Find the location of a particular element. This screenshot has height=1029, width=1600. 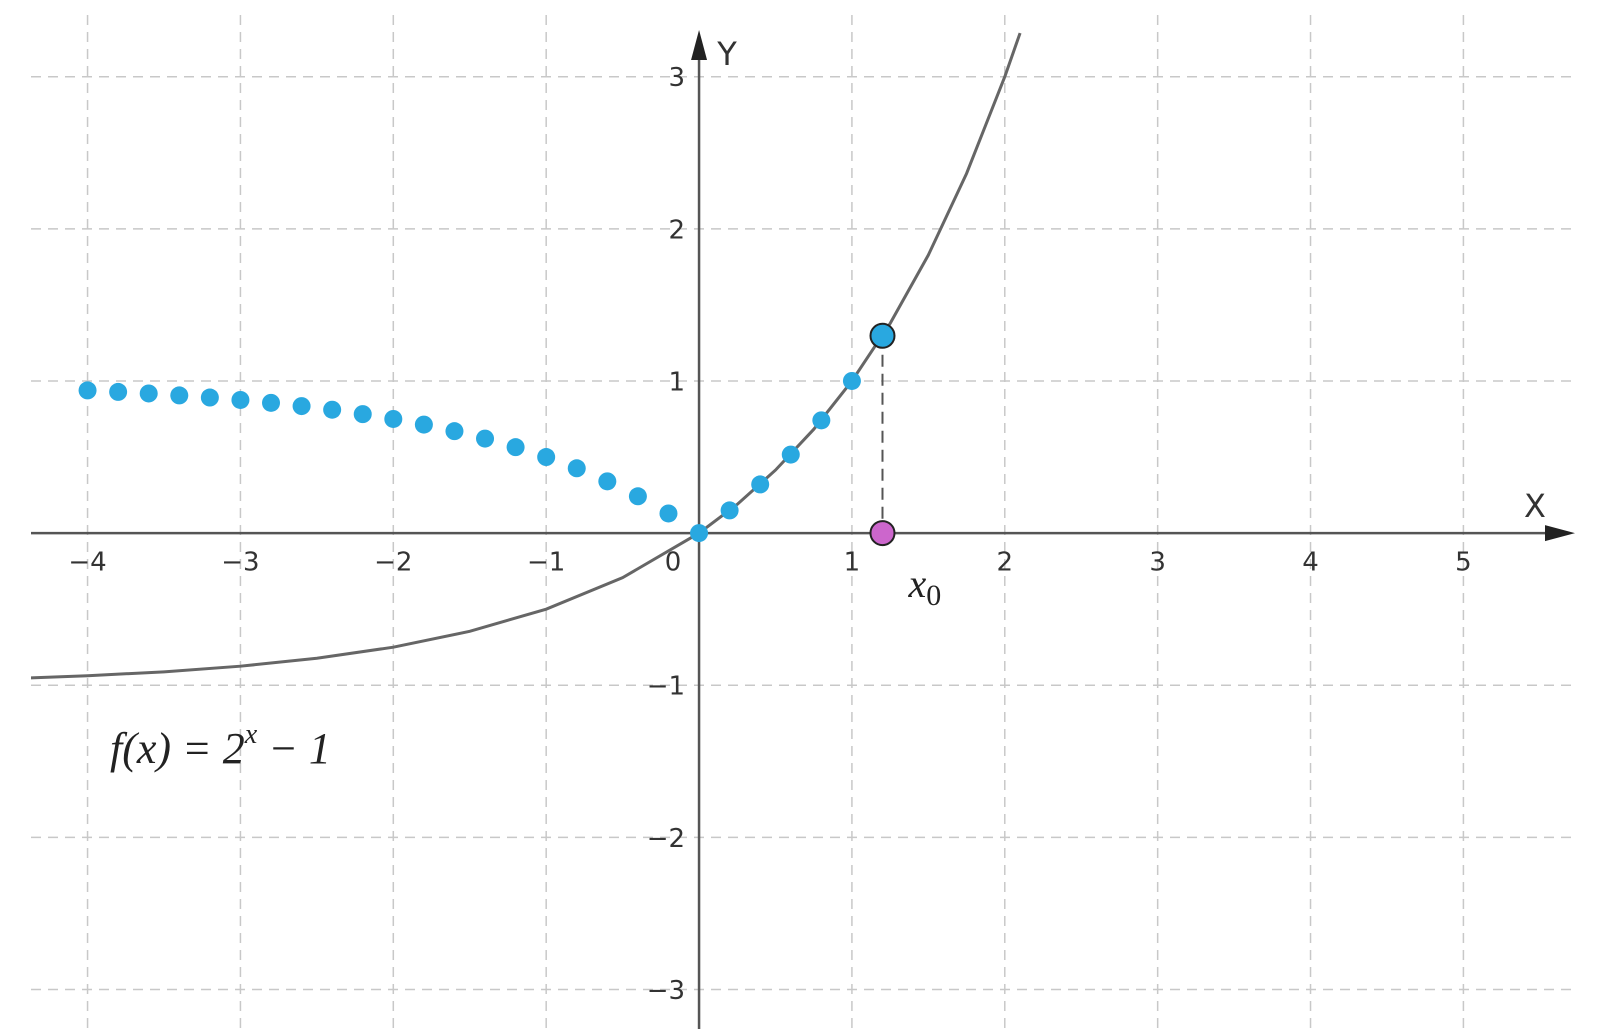

x-tick-label: −4 is located at coordinates (87, 563).